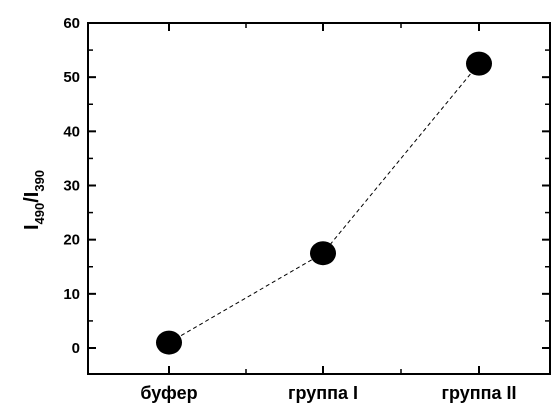 This screenshot has width=553, height=407. I want to click on x-category-label: буфер, so click(168, 393).